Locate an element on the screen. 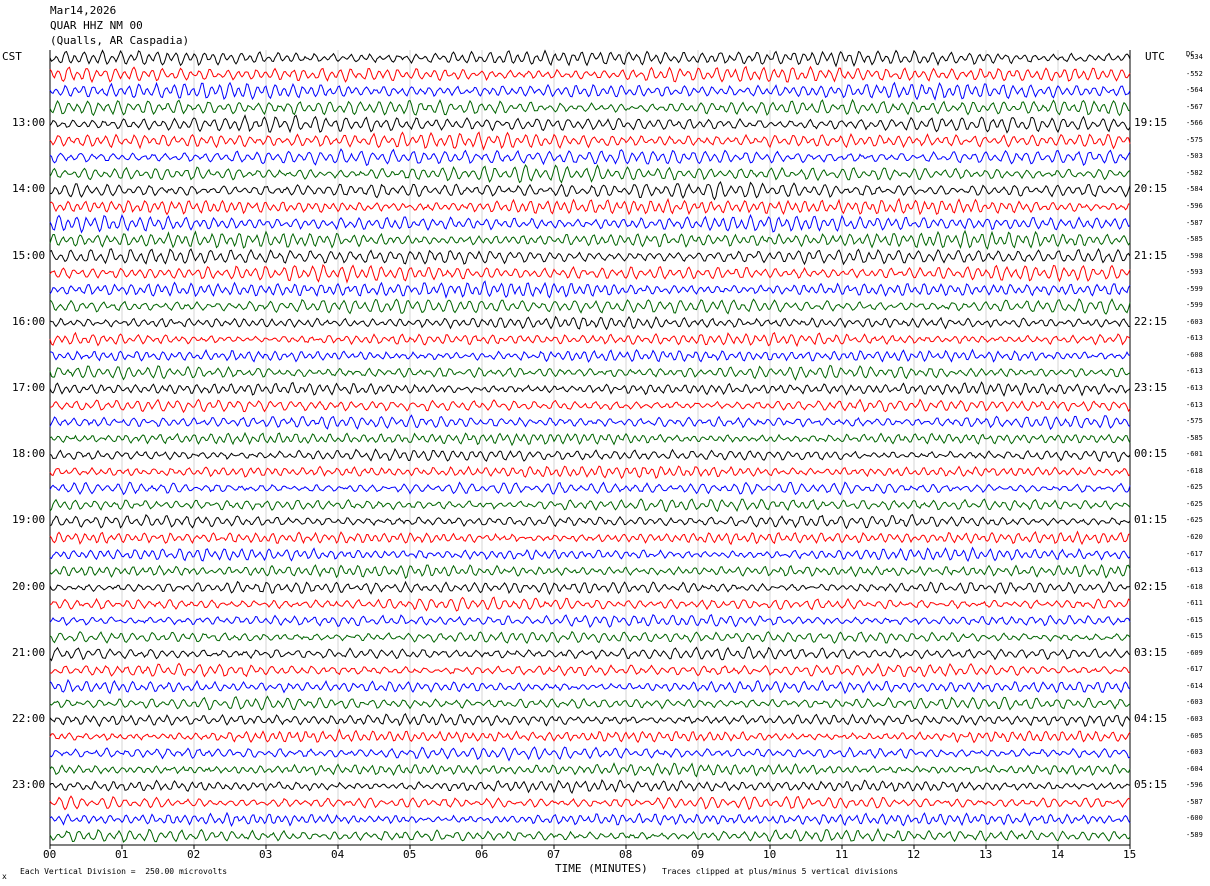 This screenshot has height=886, width=1210. dc-offset-label: -585 is located at coordinates (1194, 438).